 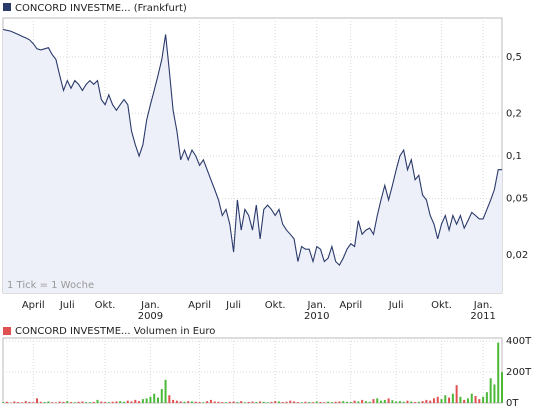 What do you see at coordinates (150, 316) in the screenshot?
I see `x-year-label: 2009` at bounding box center [150, 316].